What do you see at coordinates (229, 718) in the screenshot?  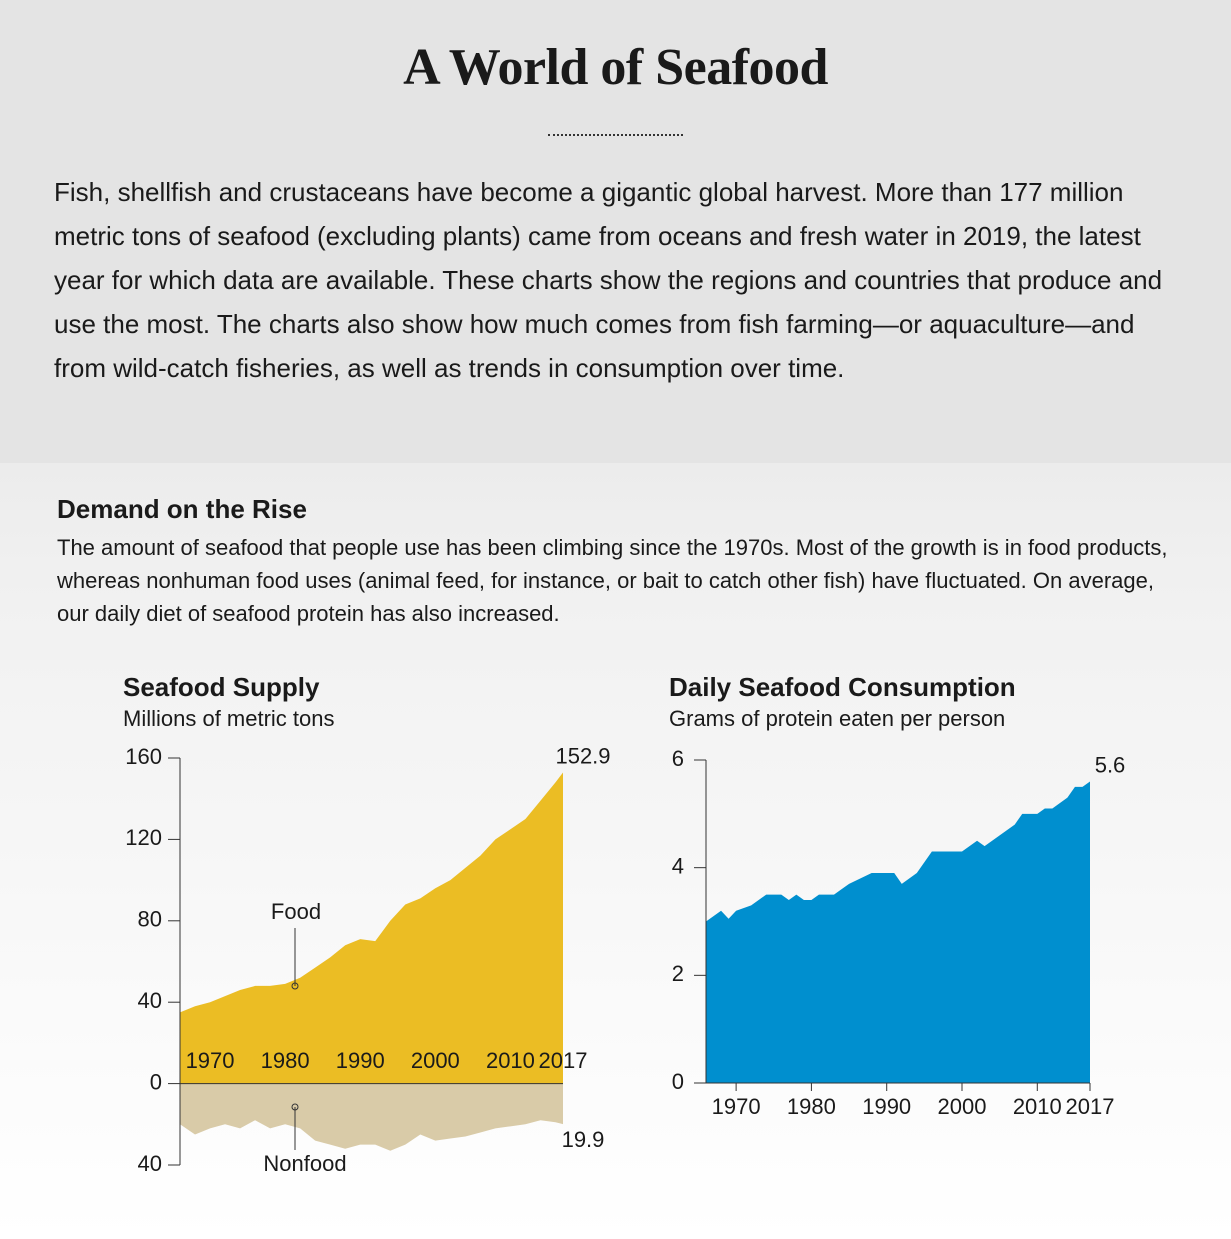 I see `chart-subtitle: Millions of metric tons` at bounding box center [229, 718].